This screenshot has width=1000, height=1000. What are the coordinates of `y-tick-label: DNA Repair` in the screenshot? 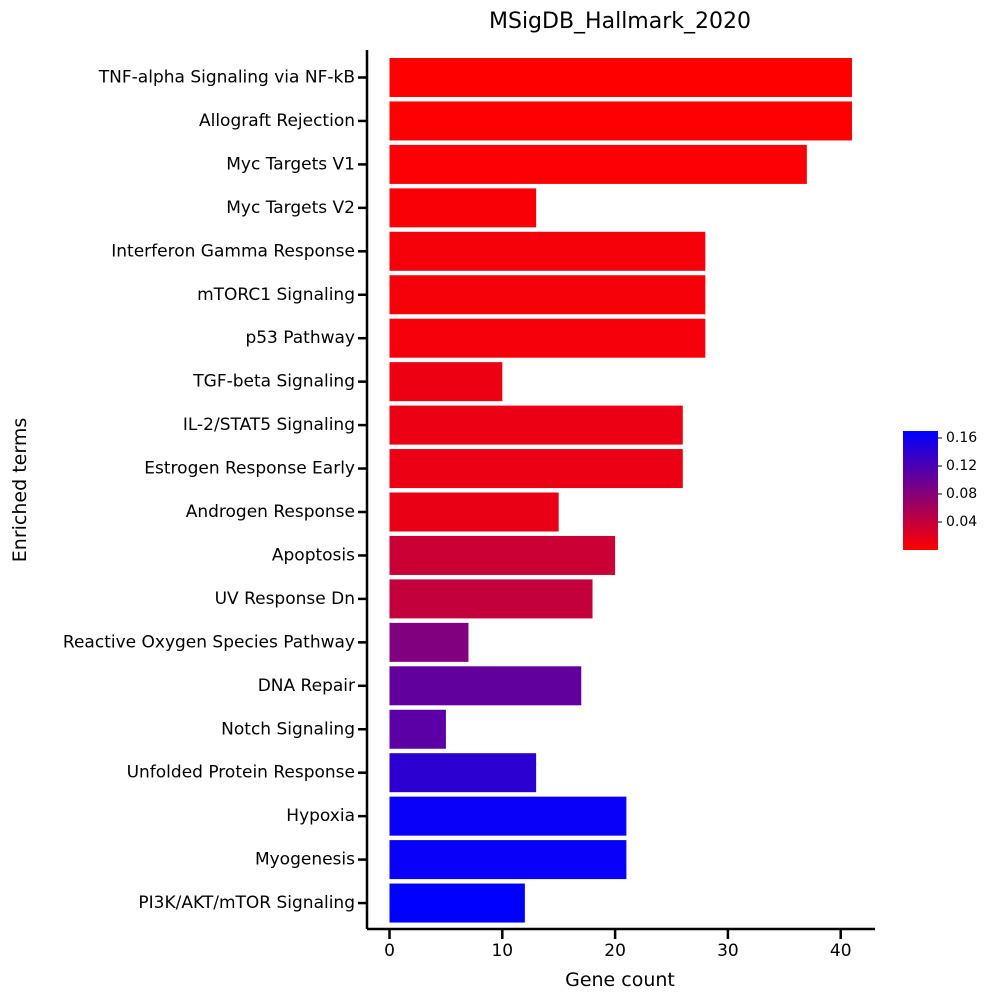 It's located at (306, 686).